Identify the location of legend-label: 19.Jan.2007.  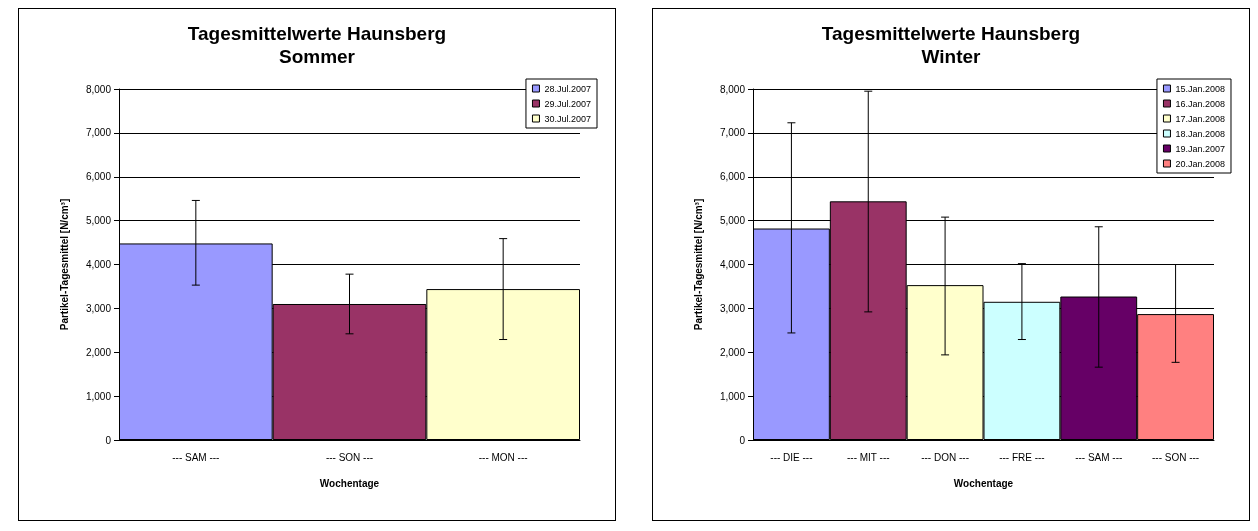
(1200, 148).